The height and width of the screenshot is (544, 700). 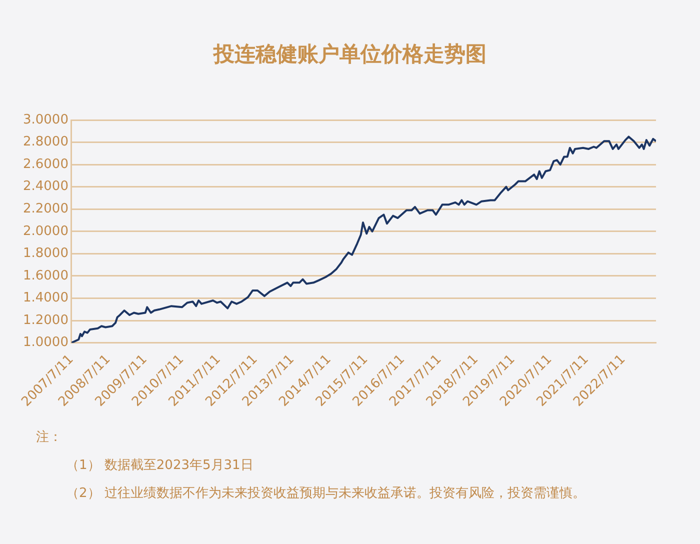 What do you see at coordinates (45, 342) in the screenshot?
I see `y-tick-label: 1.0000` at bounding box center [45, 342].